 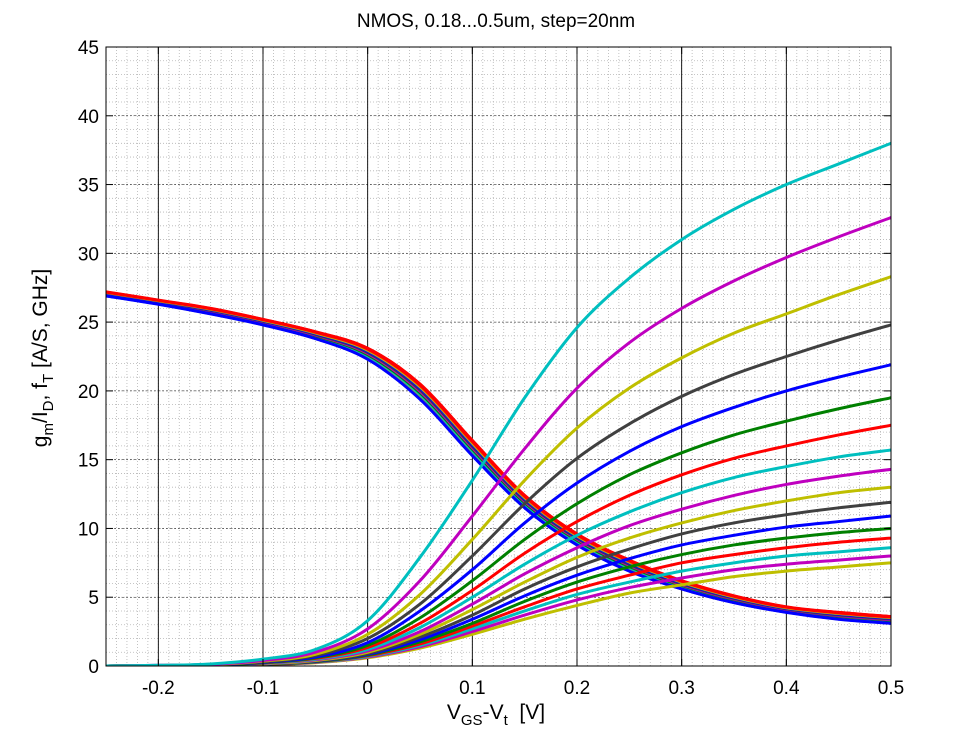 What do you see at coordinates (523, 688) in the screenshot?
I see `x-tick-labels: -0.2 -0.1 0 0.1 0.2 0.3 0.4 0.5` at bounding box center [523, 688].